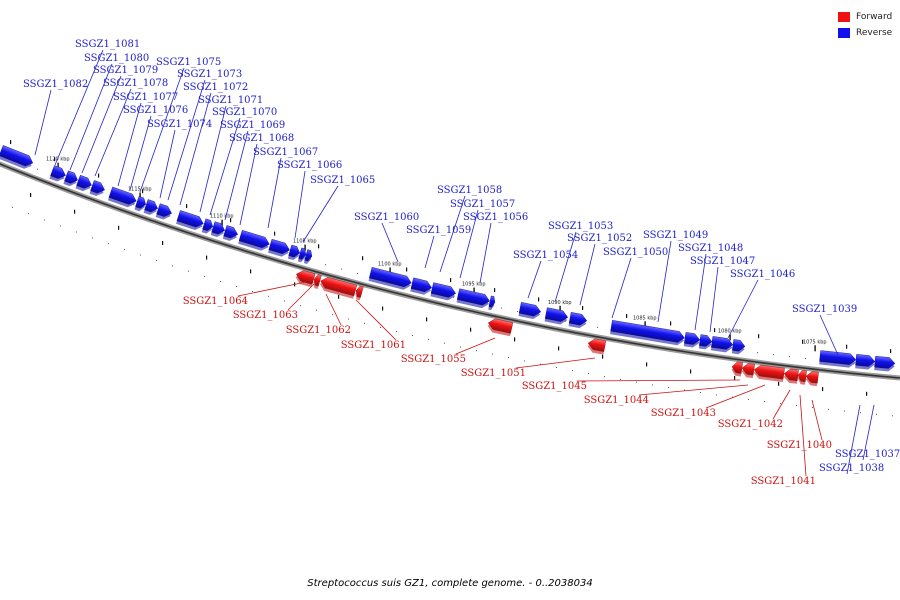  What do you see at coordinates (635, 252) in the screenshot?
I see `gene-label: SSGZ1_1050` at bounding box center [635, 252].